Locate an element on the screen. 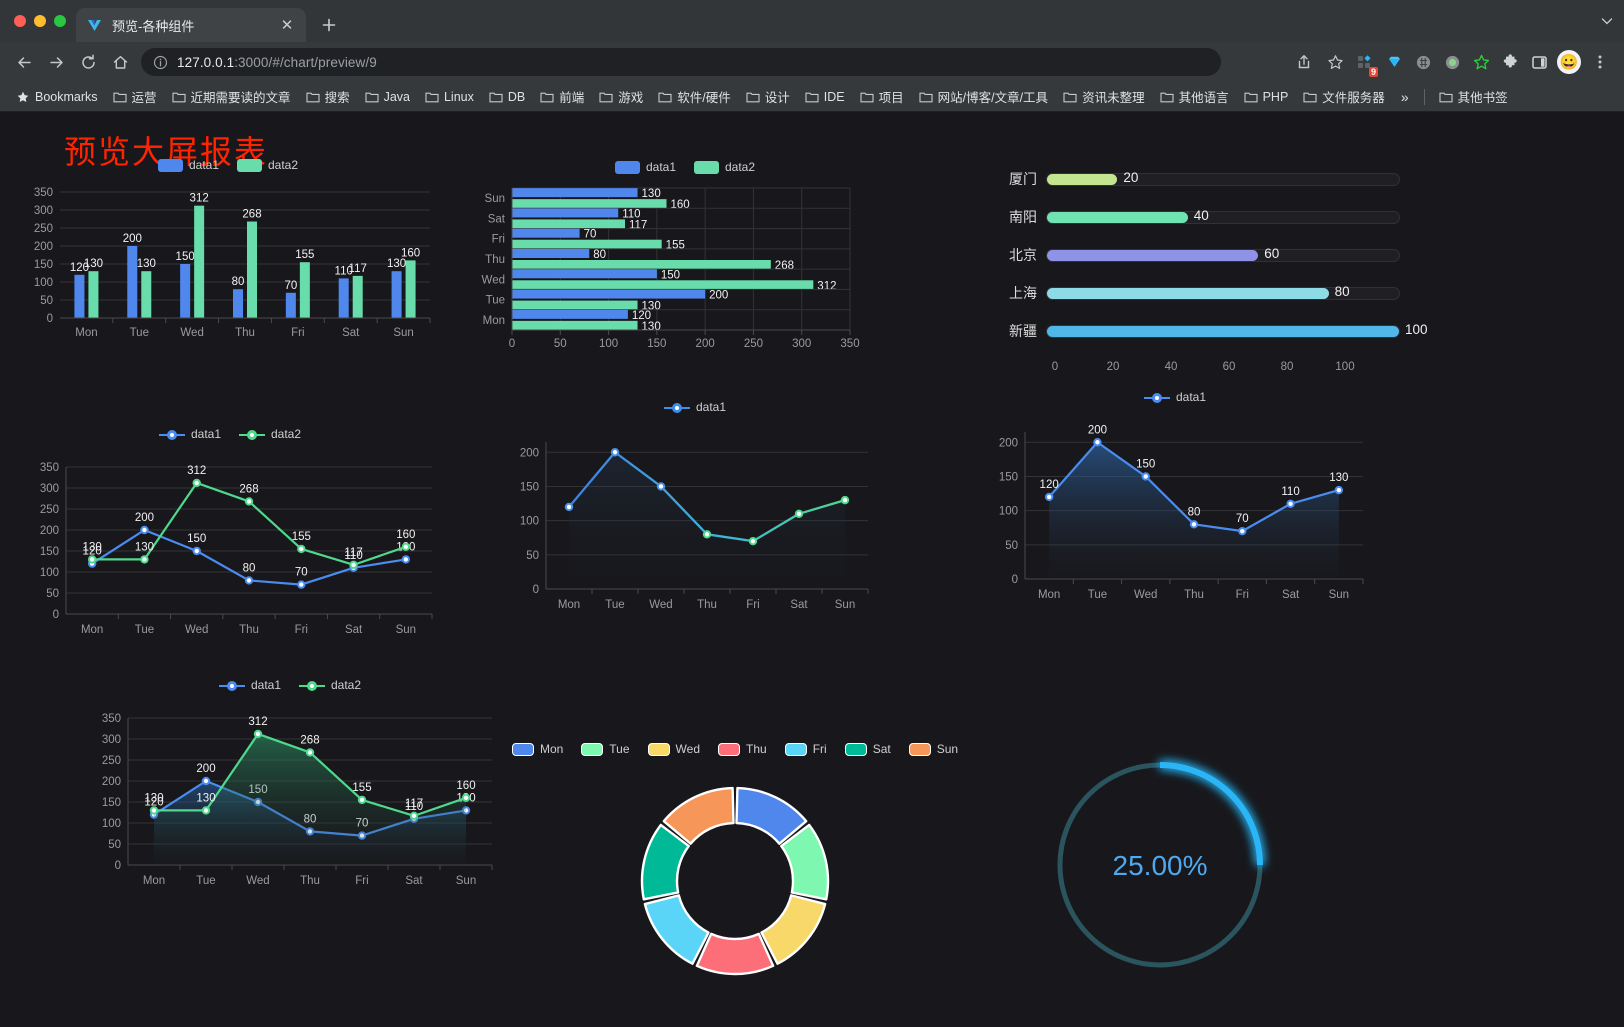 This screenshot has width=1624, height=1027. bookmarks-divider is located at coordinates (1424, 96).